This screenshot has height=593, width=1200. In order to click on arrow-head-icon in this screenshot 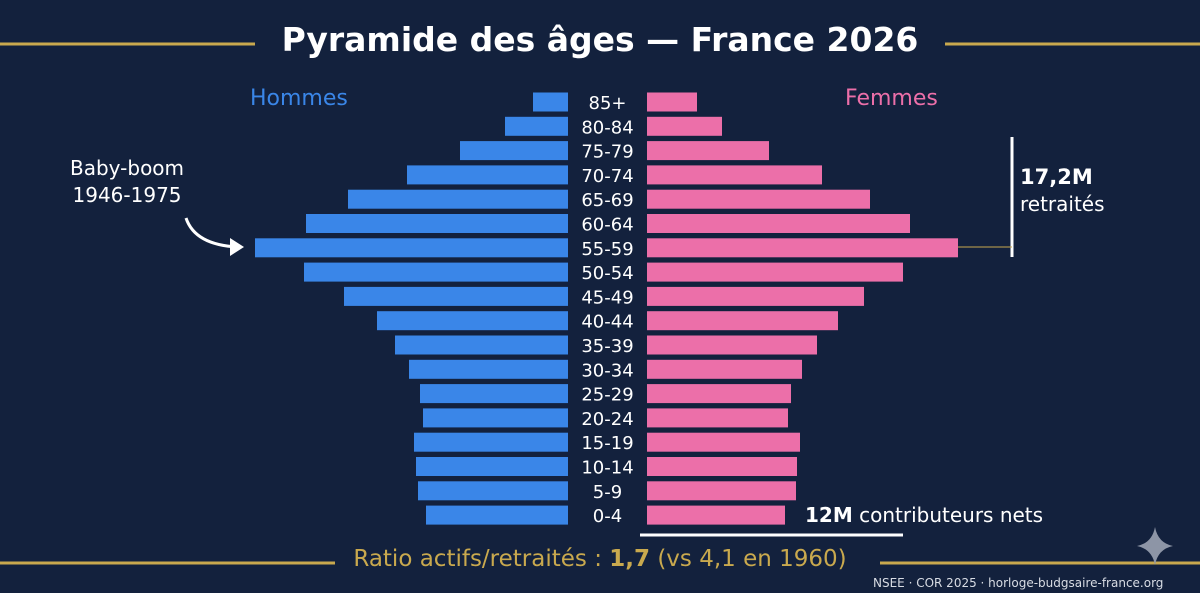, I will do `click(237, 247)`.